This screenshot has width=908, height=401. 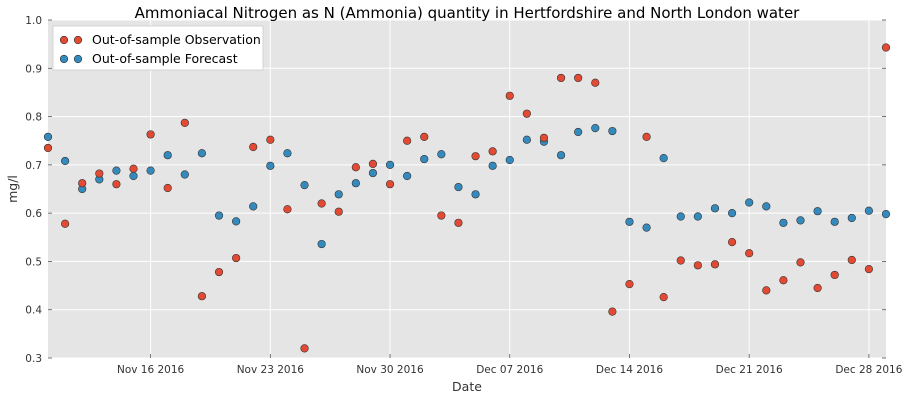 I want to click on y-tick-label: 0.9, so click(x=33, y=69).